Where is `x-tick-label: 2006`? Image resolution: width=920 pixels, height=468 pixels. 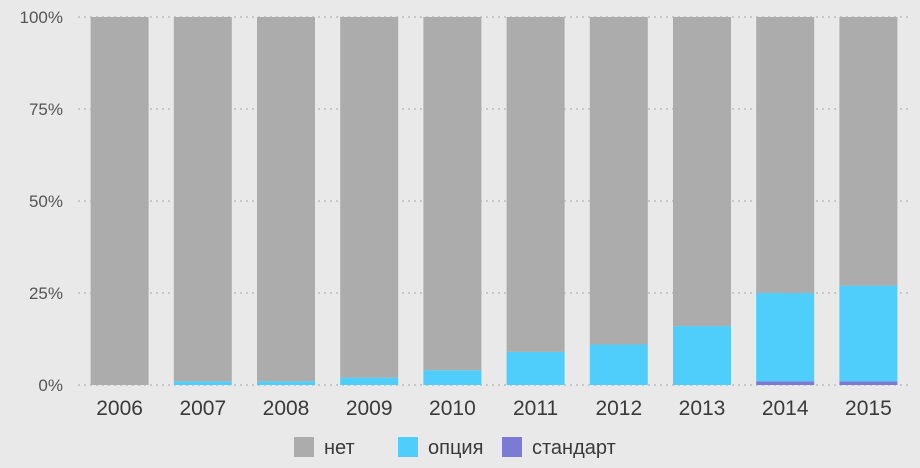 x-tick-label: 2006 is located at coordinates (119, 408).